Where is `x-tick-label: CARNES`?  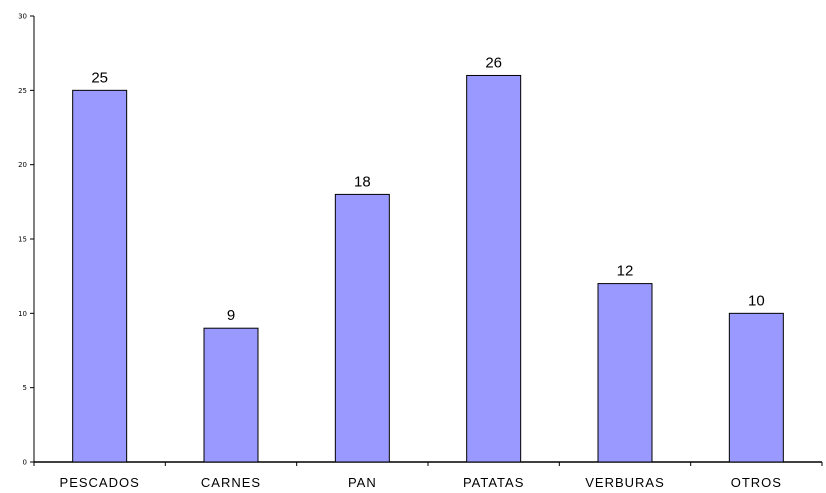 x-tick-label: CARNES is located at coordinates (231, 482).